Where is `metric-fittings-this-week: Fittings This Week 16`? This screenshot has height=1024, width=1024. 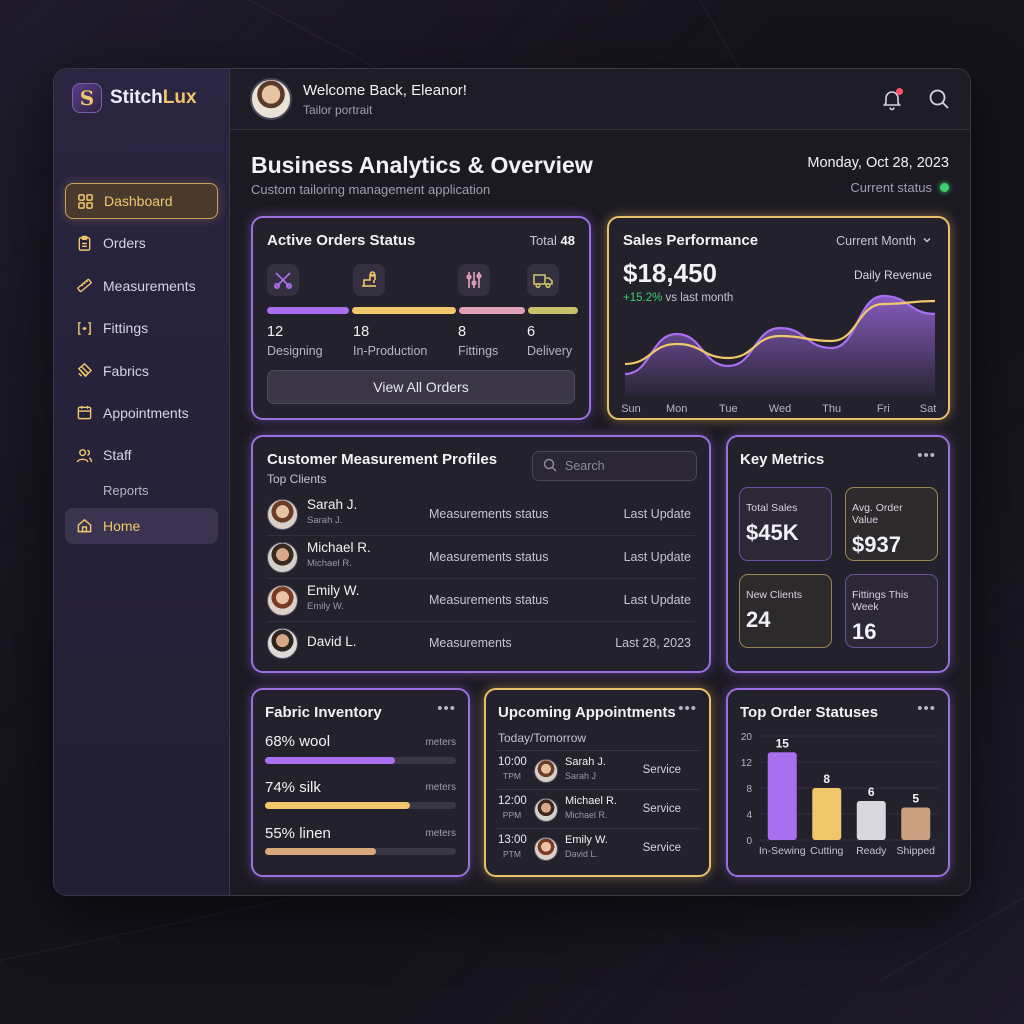 metric-fittings-this-week: Fittings This Week 16 is located at coordinates (891, 611).